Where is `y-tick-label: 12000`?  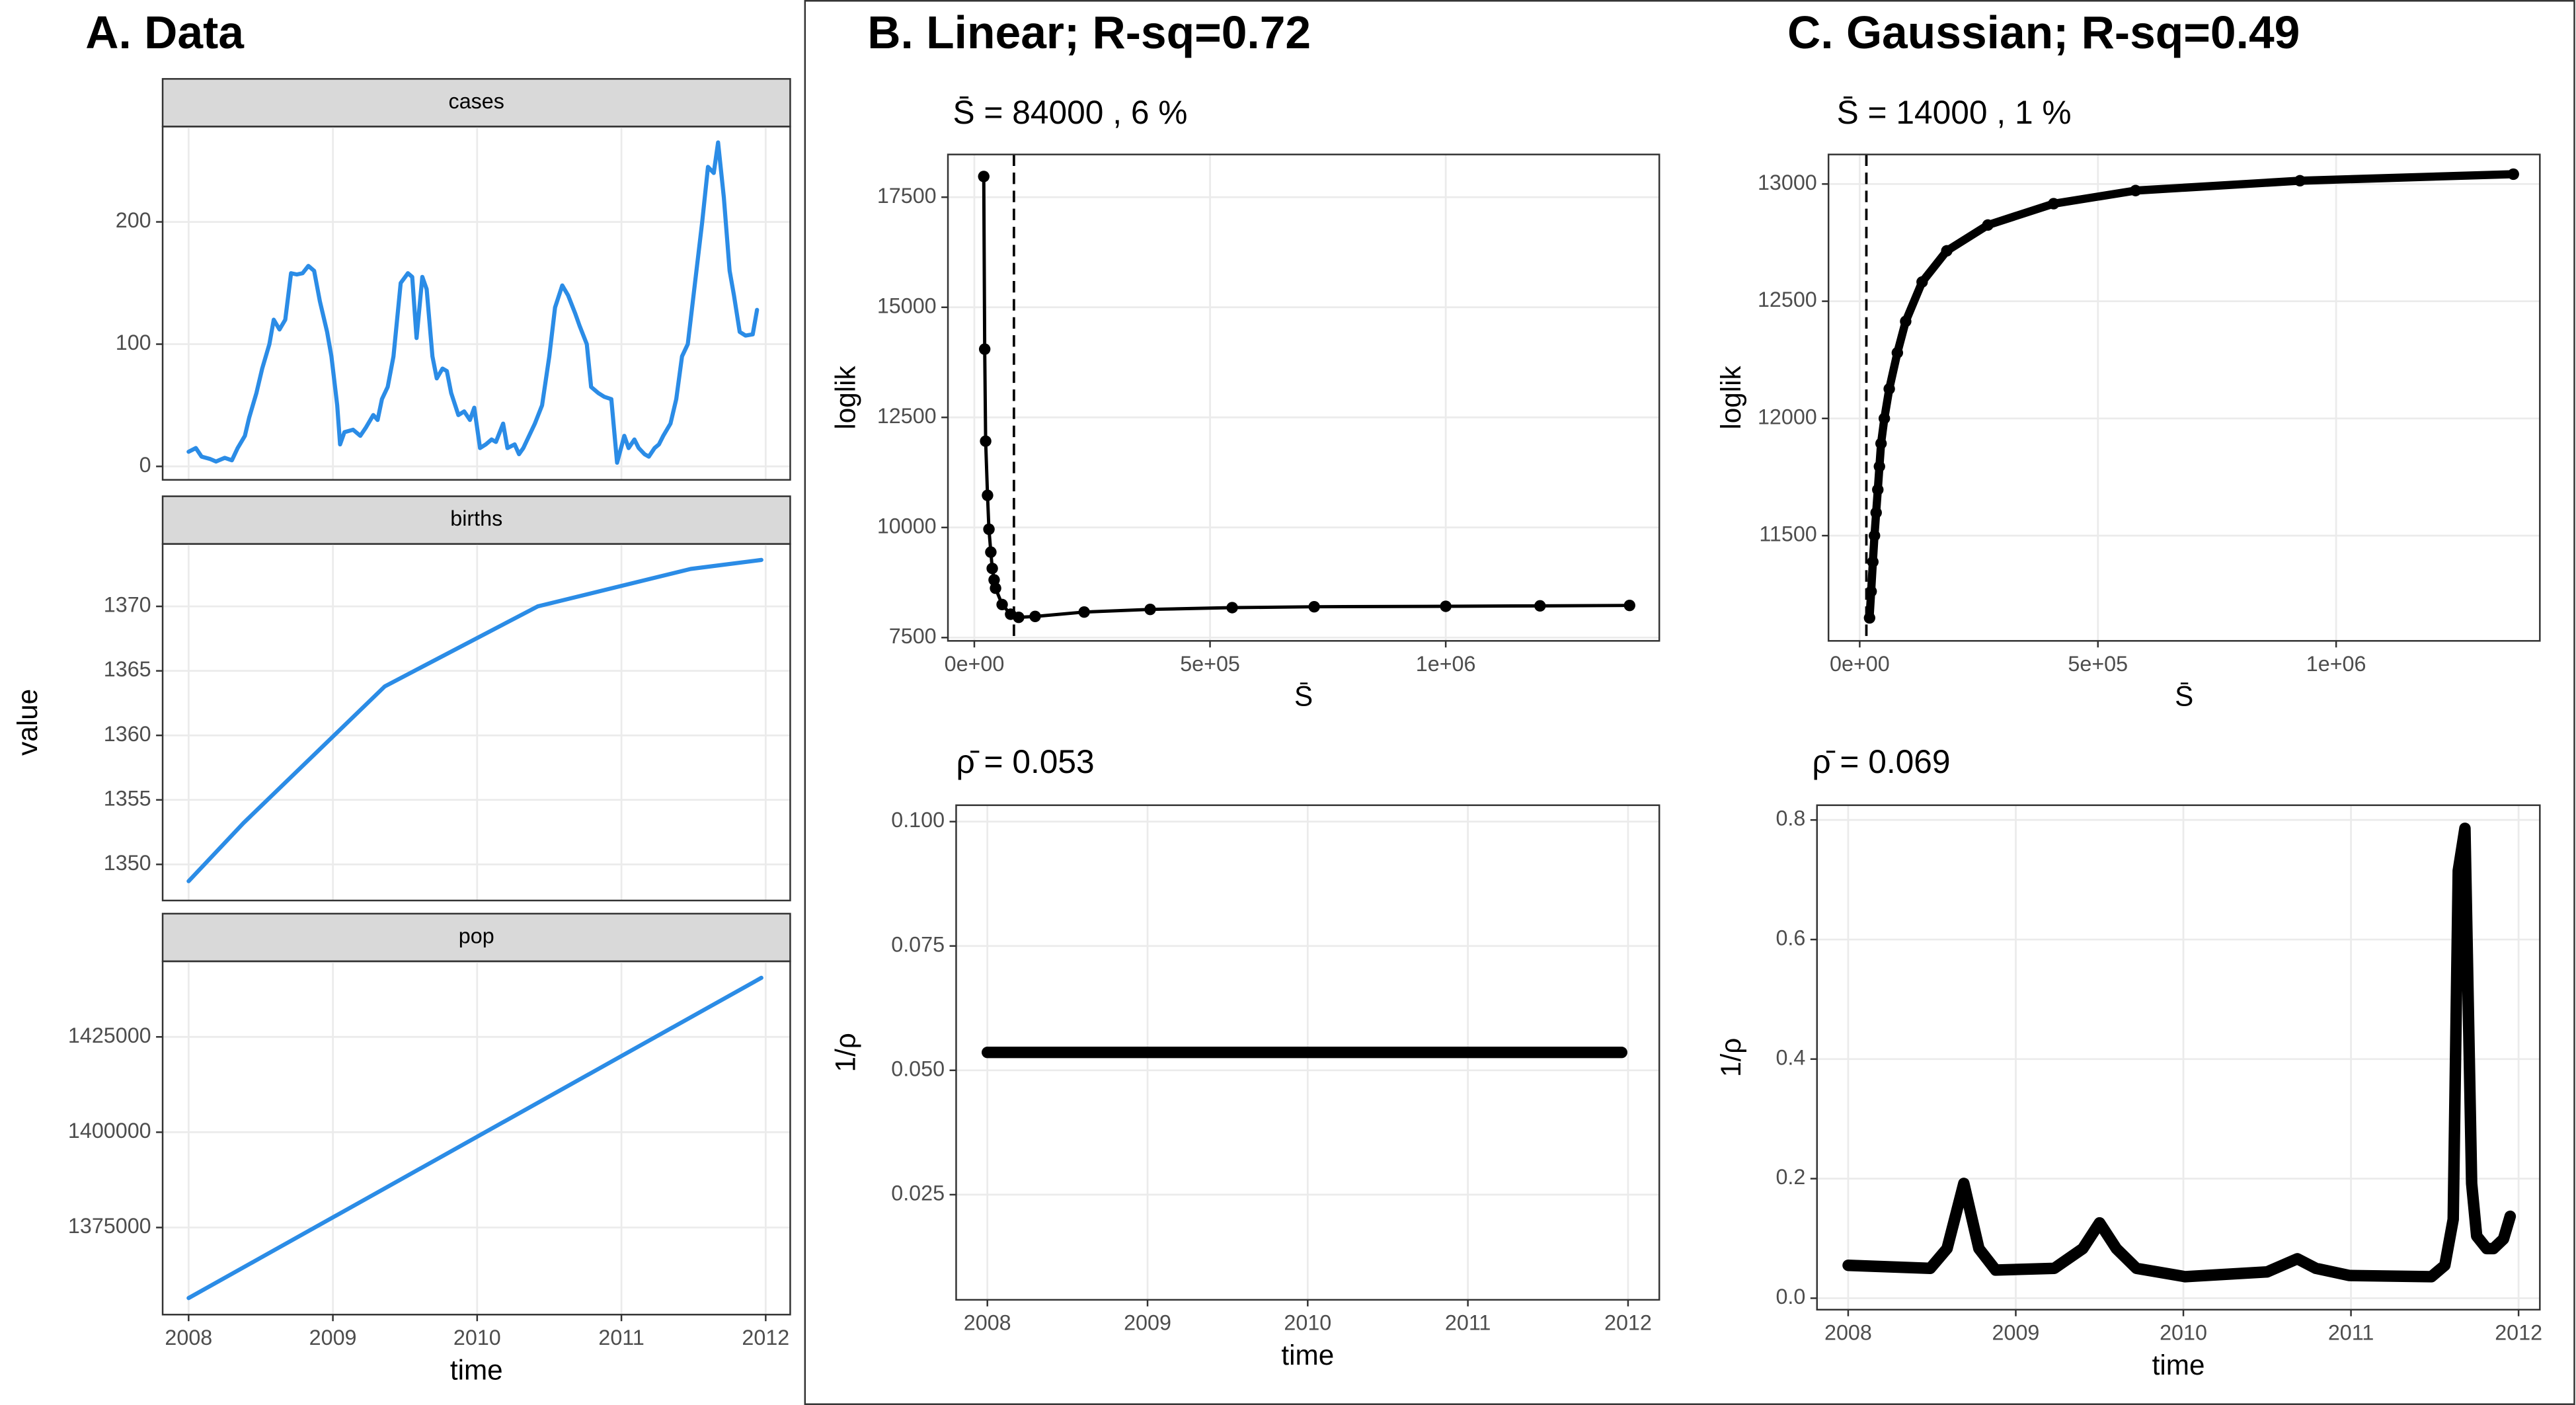
y-tick-label: 12000 is located at coordinates (1787, 416).